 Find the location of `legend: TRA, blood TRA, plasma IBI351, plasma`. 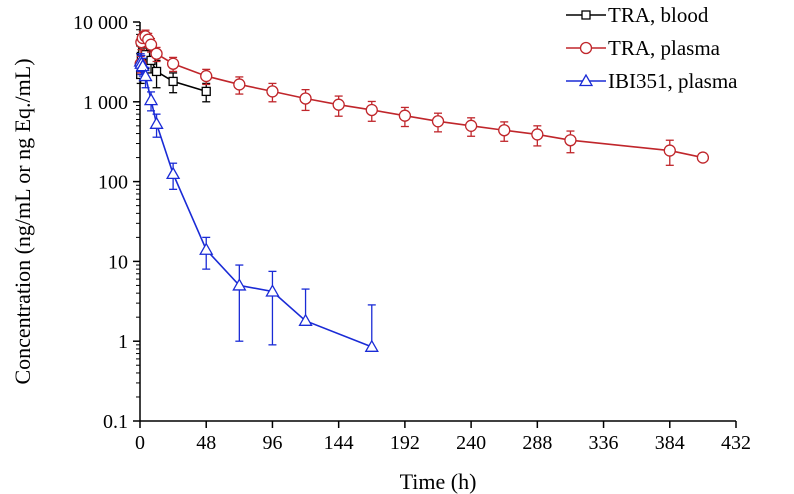

legend: TRA, blood TRA, plasma IBI351, plasma is located at coordinates (652, 48).